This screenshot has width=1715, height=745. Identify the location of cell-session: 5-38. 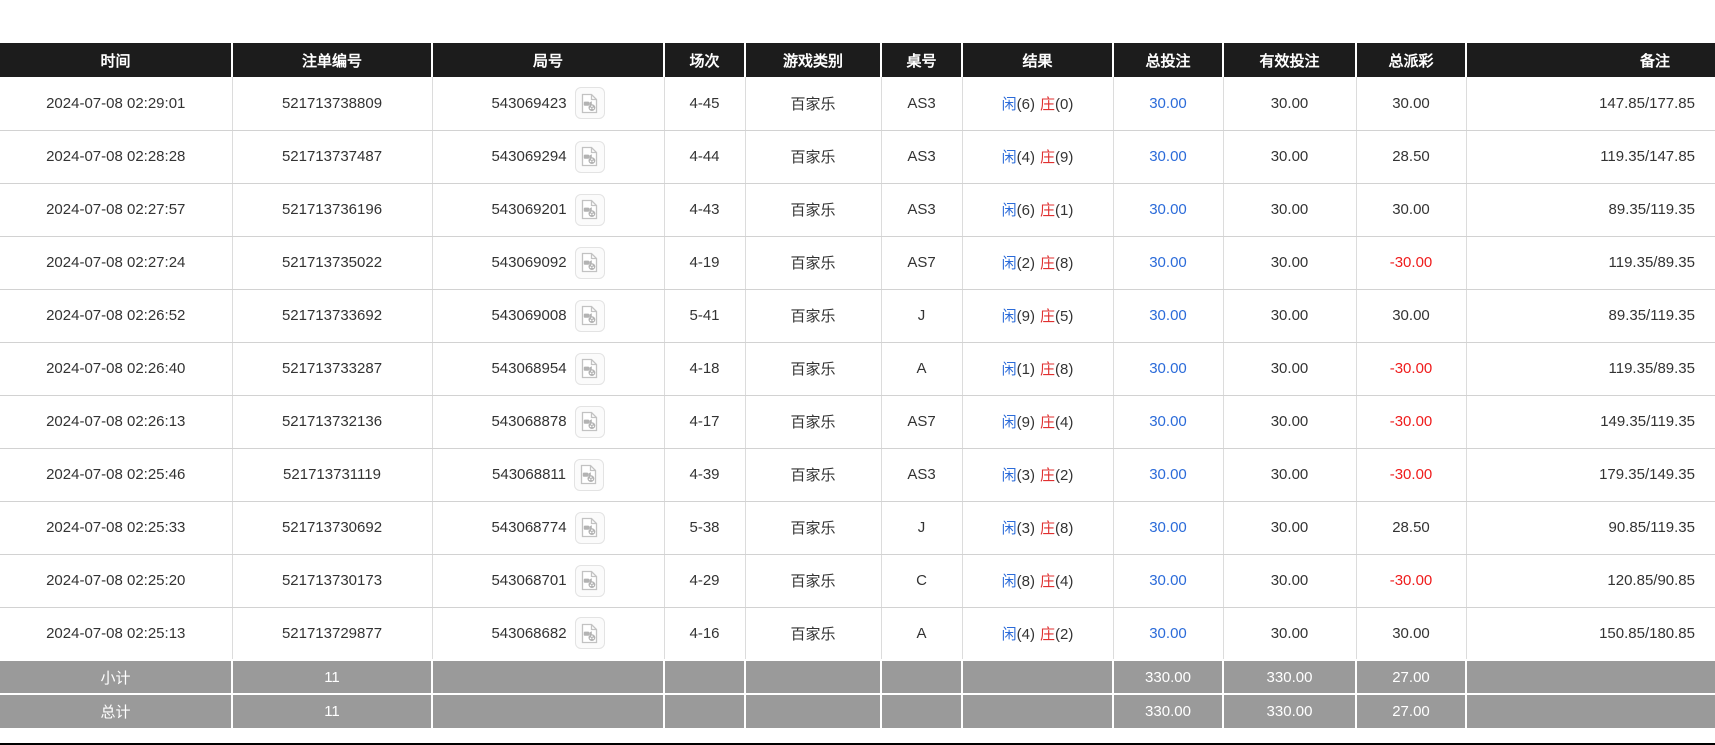
(705, 528).